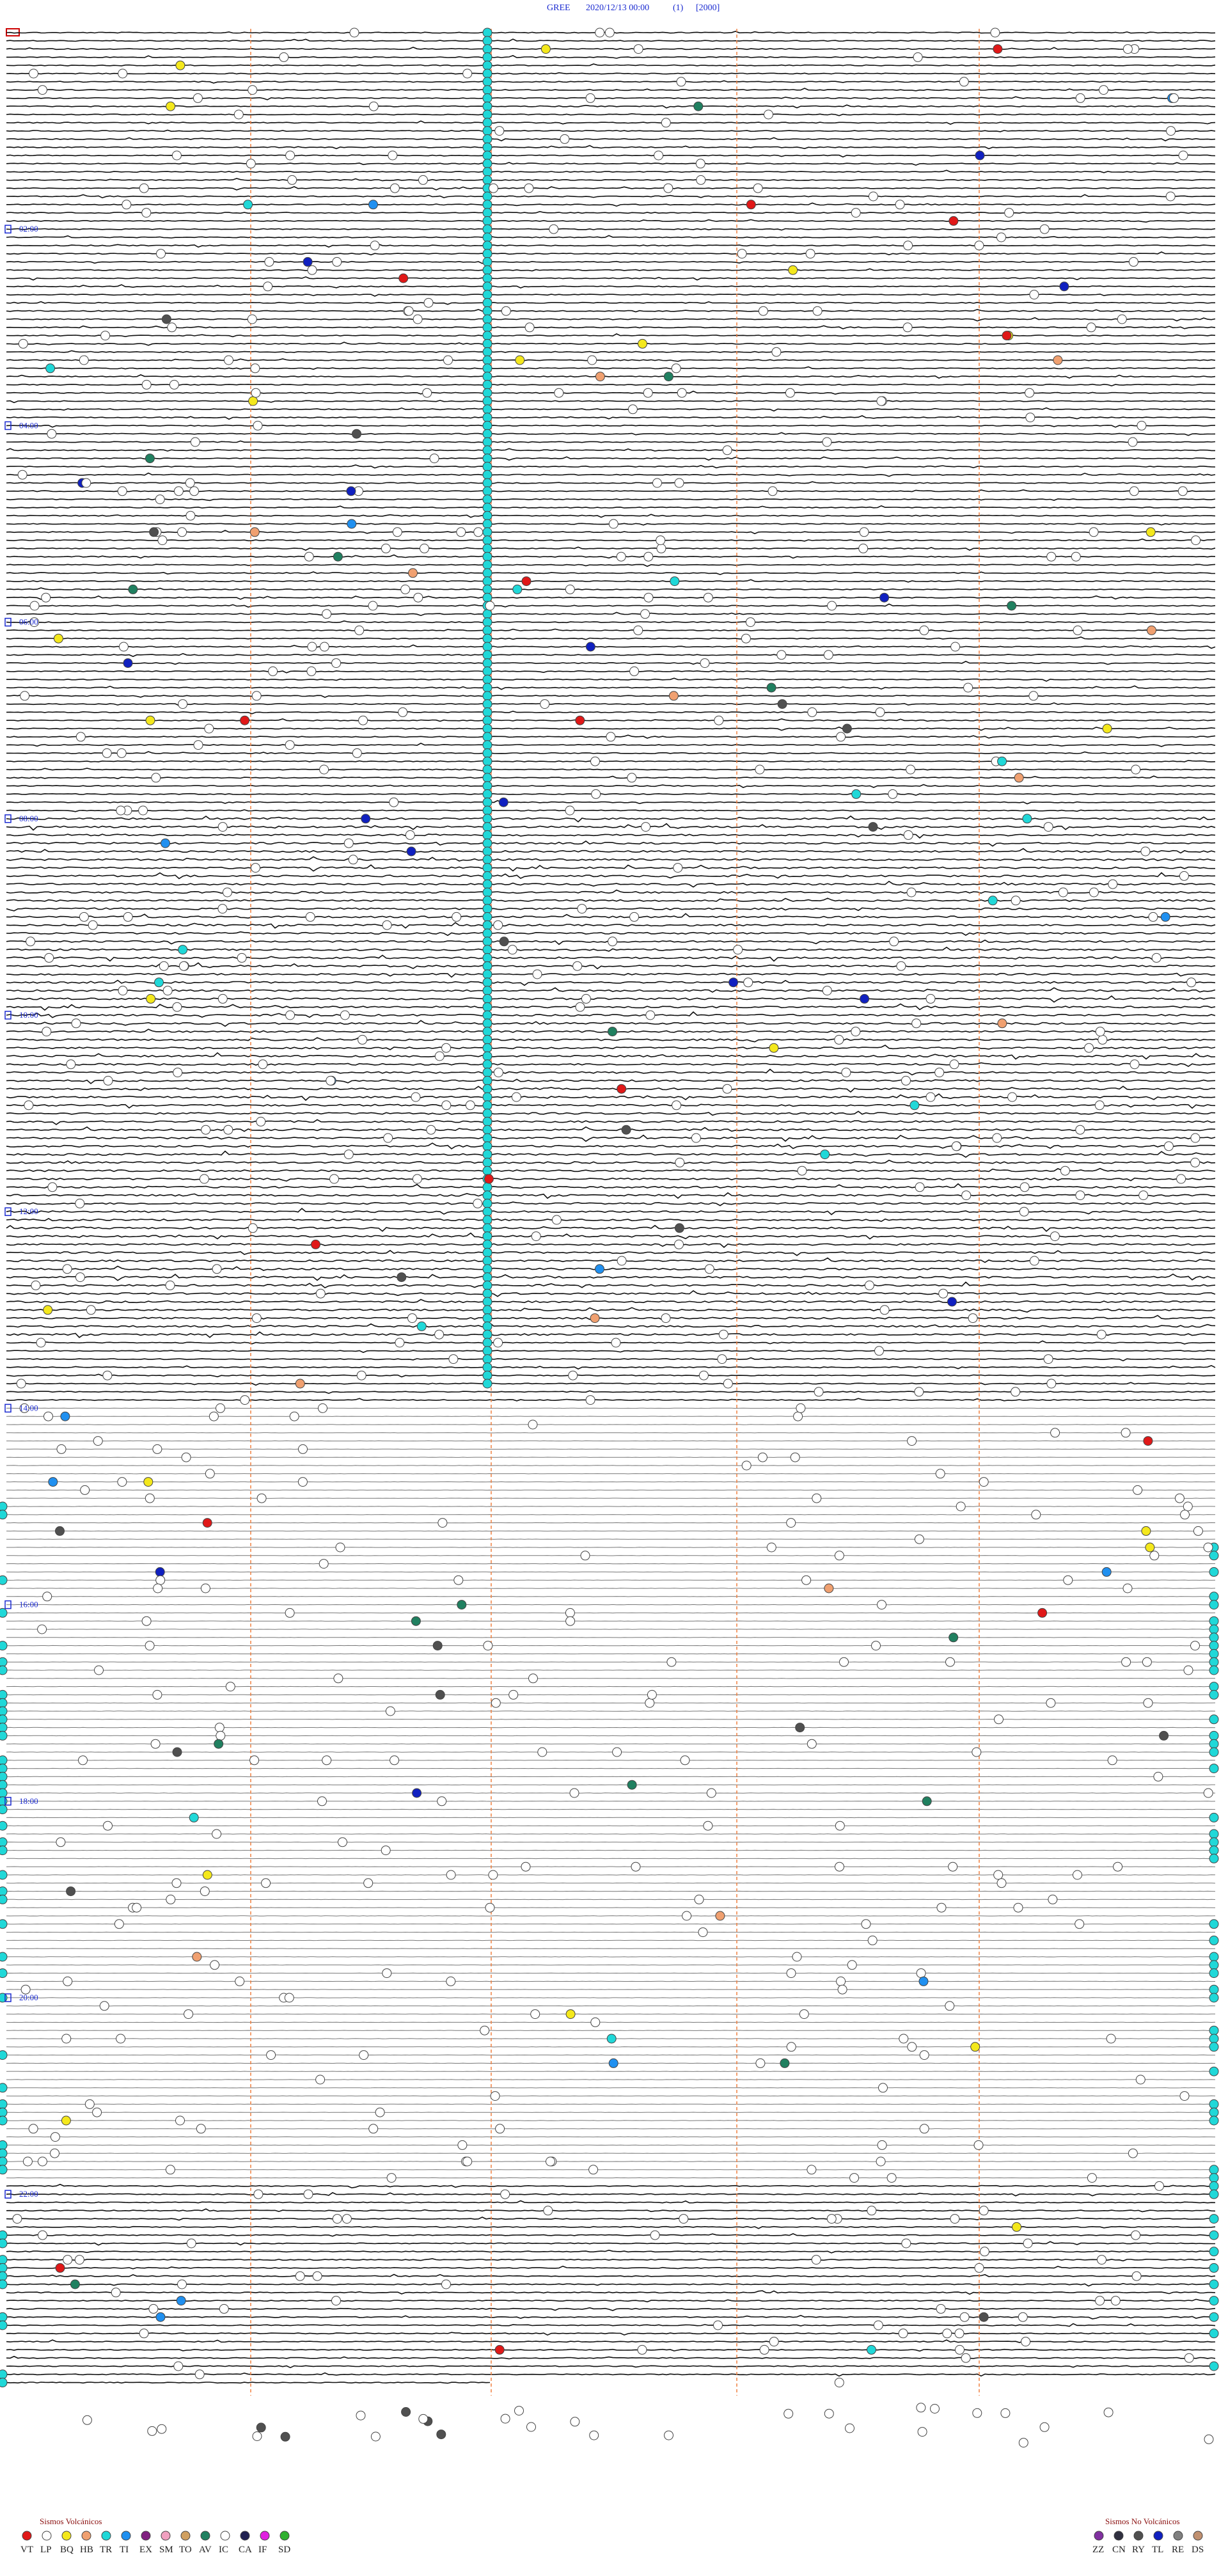 The image size is (1228, 2576). I want to click on header: GREE 2020/12/13 00:00 (1) [2000], so click(633, 8).